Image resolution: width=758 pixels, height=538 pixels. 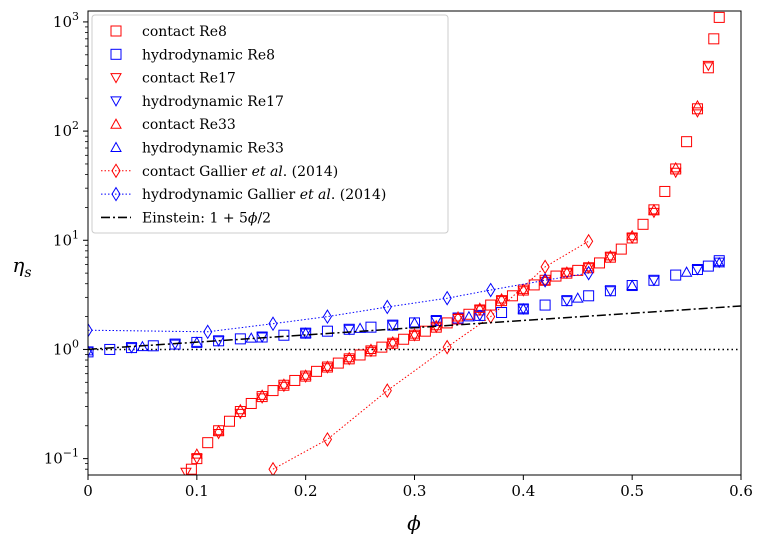 I want to click on legend-item: hydrodynamic Gallier et al. (2014), so click(x=243, y=194).